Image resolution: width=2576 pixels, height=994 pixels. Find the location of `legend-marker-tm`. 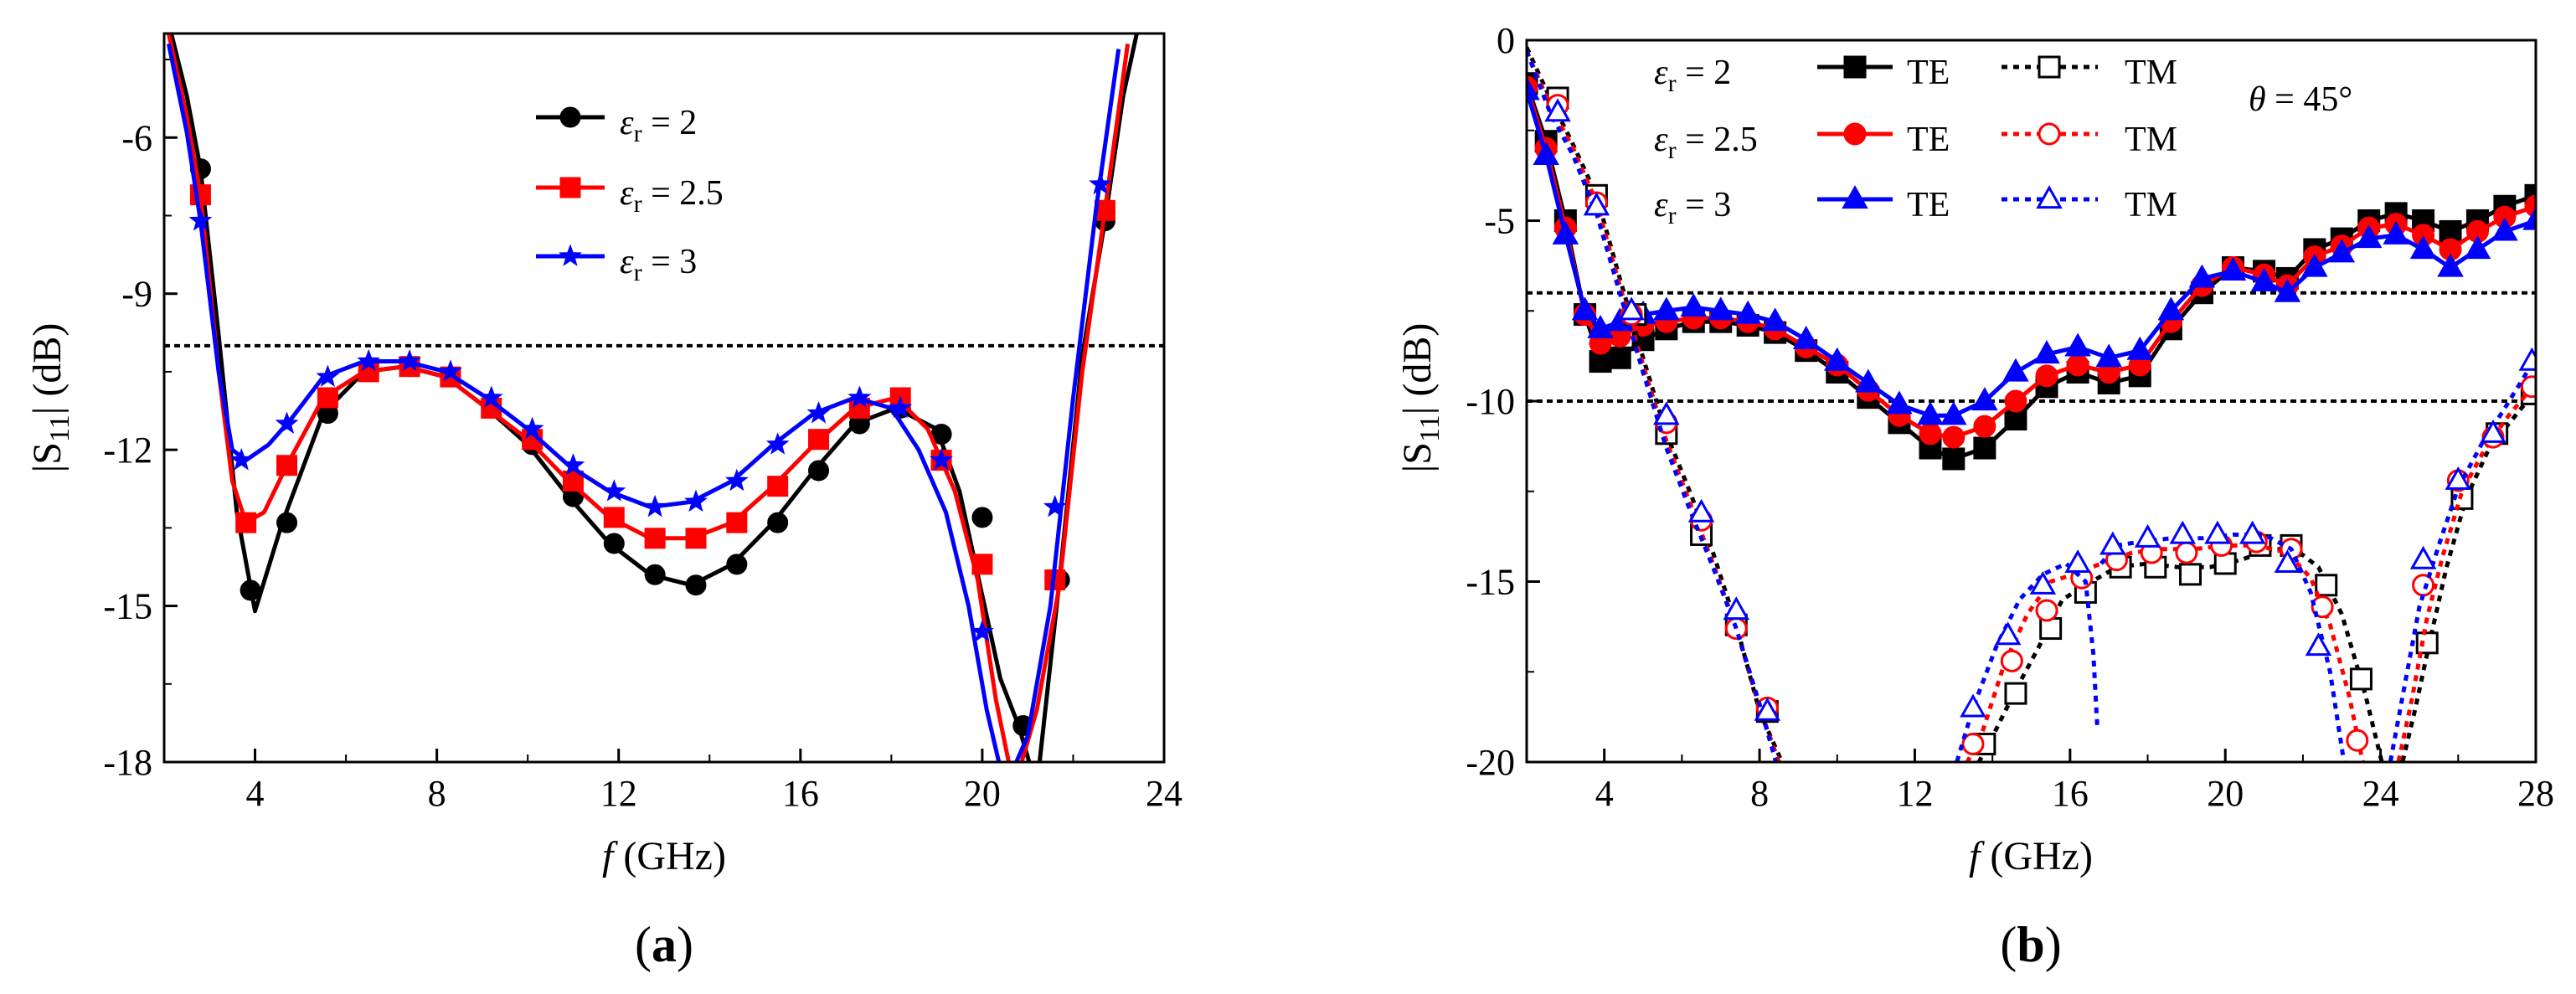

legend-marker-tm is located at coordinates (2049, 197).